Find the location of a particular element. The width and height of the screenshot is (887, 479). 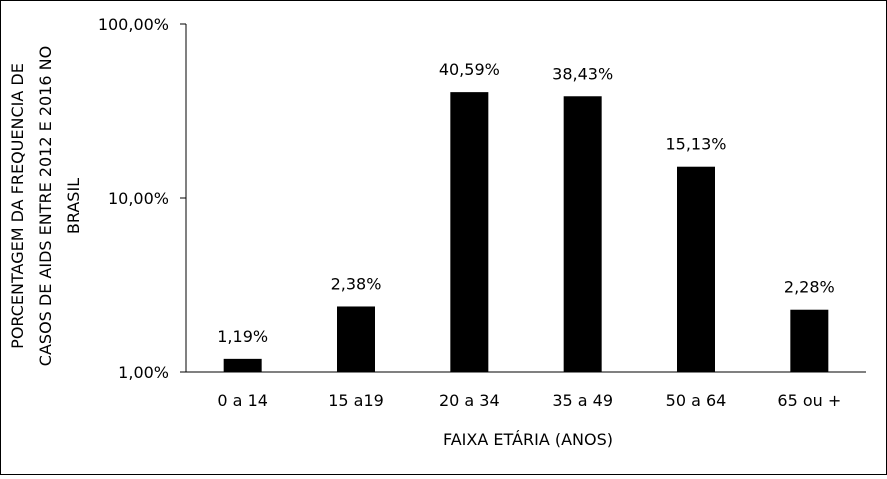

x-tick-label: 50 a 64 is located at coordinates (696, 400).